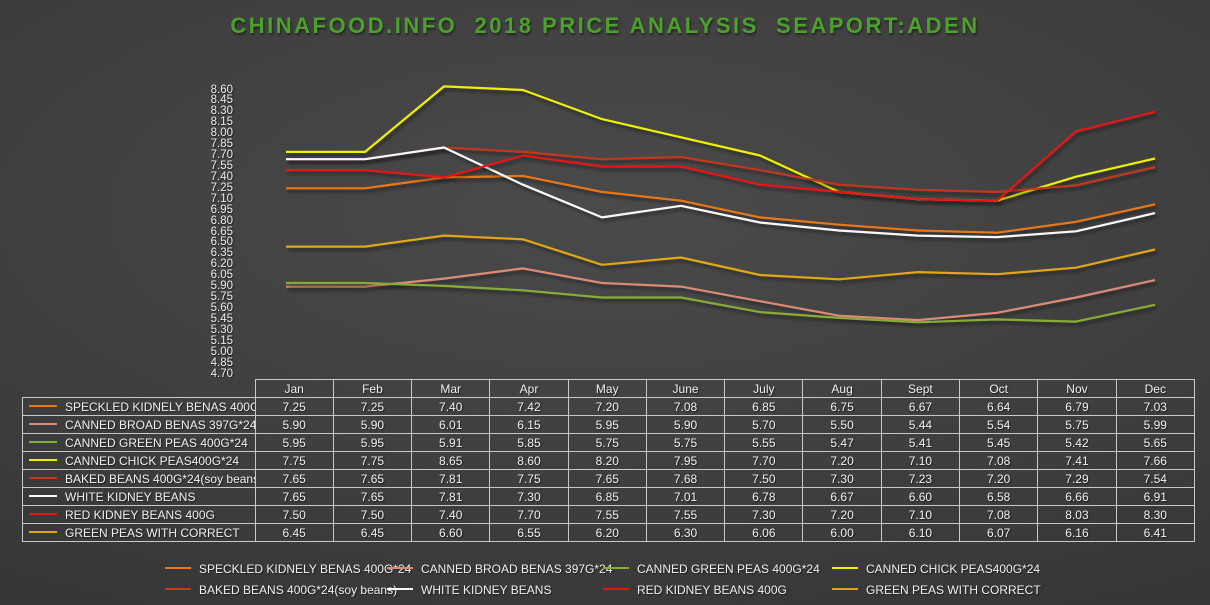 Image resolution: width=1210 pixels, height=605 pixels. I want to click on y-axis-tick: 6.05, so click(221, 275).